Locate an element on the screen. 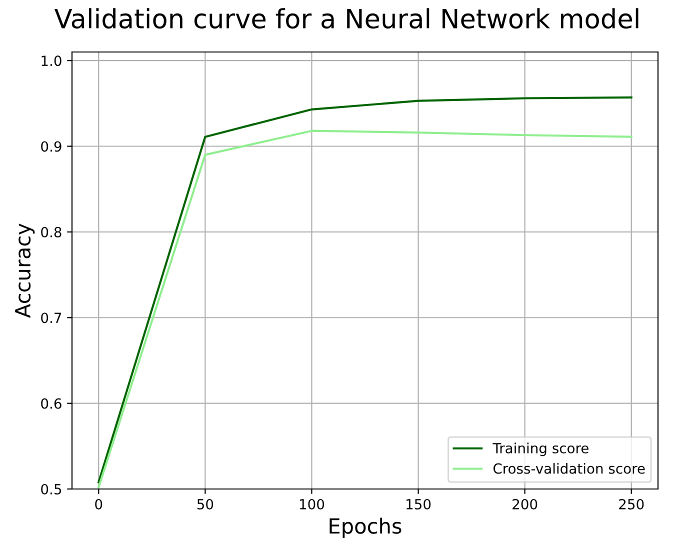  y-tick-label: 0.7 is located at coordinates (51, 318).